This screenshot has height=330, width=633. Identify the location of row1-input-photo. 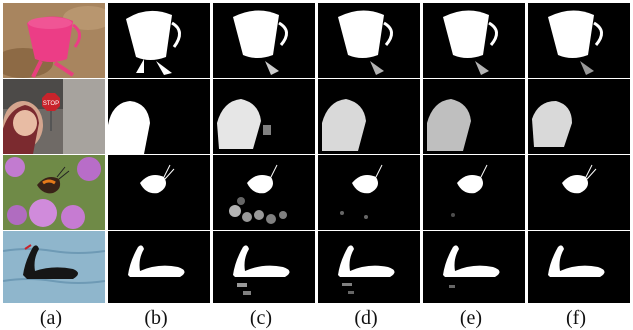
(54, 40).